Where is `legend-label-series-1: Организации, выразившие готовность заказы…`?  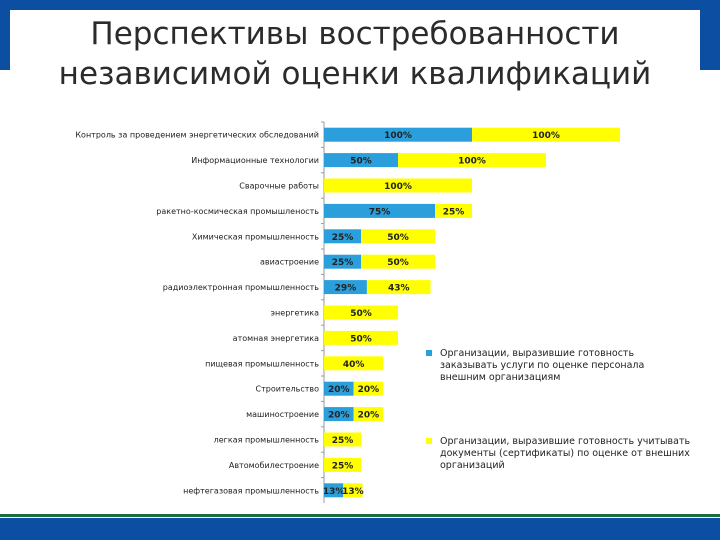 legend-label-series-1: Организации, выразившие готовность заказы… is located at coordinates (542, 365).